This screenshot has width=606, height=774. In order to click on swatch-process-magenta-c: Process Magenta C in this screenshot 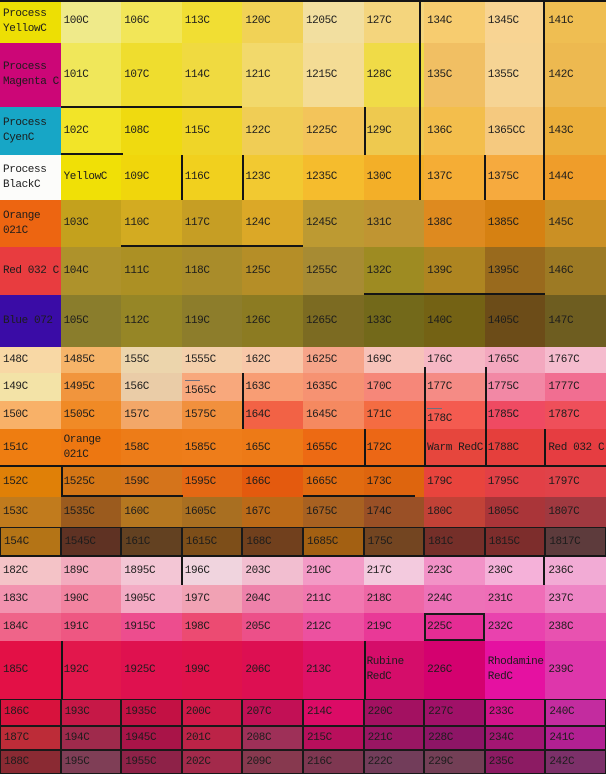, I will do `click(30, 75)`.